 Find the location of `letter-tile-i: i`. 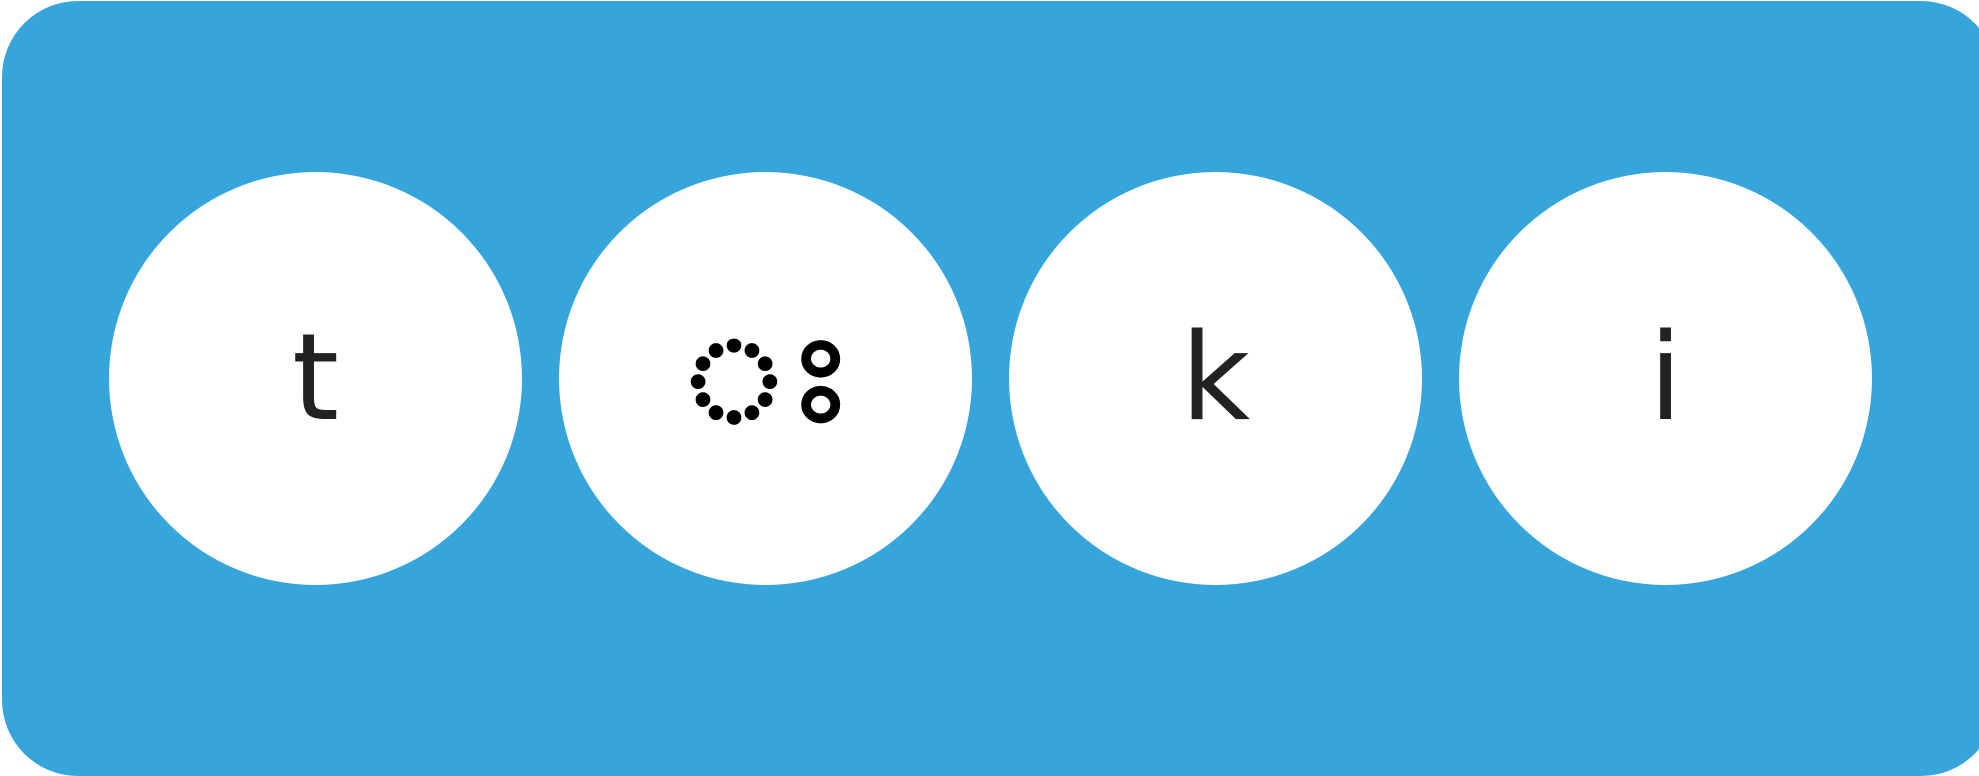

letter-tile-i: i is located at coordinates (1665, 378).